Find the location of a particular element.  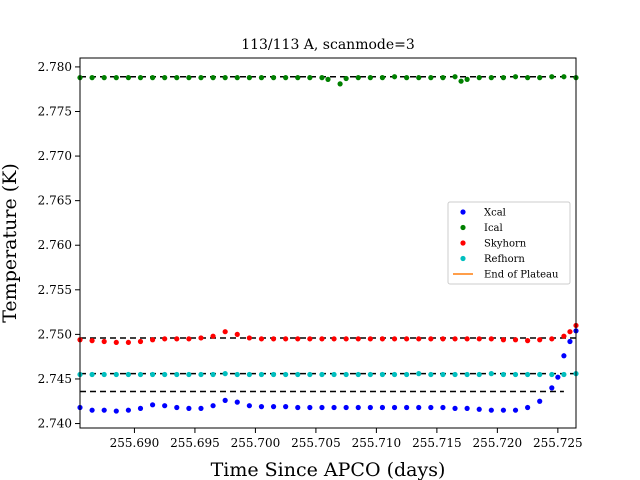

x-tick-label: 255.690 is located at coordinates (135, 443).